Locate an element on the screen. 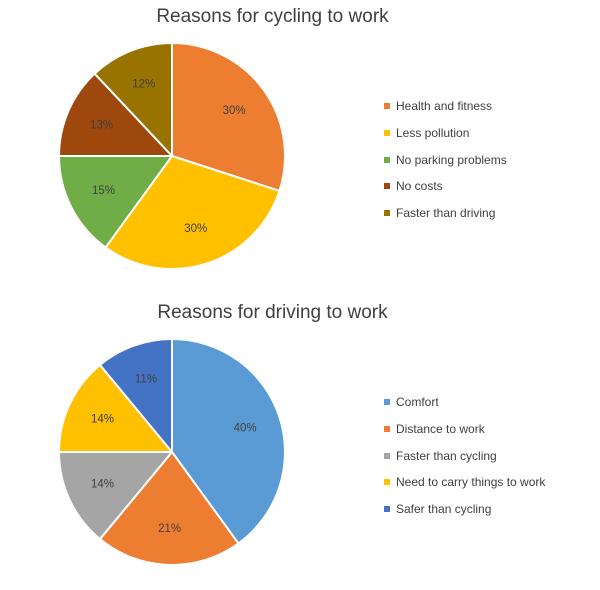 The width and height of the screenshot is (600, 590). slice-label: 12% is located at coordinates (143, 85).